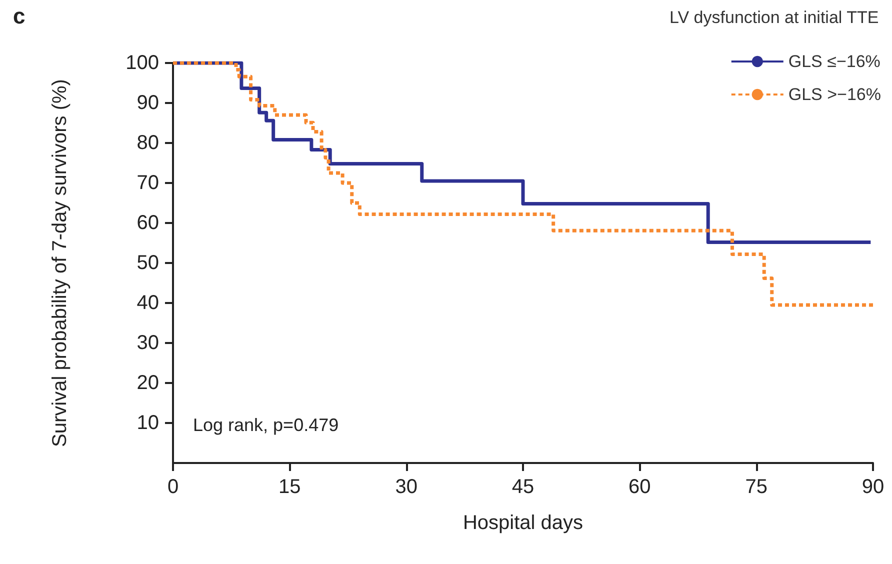 The image size is (892, 564). What do you see at coordinates (834, 61) in the screenshot?
I see `legend-label: GLS ≤−16%` at bounding box center [834, 61].